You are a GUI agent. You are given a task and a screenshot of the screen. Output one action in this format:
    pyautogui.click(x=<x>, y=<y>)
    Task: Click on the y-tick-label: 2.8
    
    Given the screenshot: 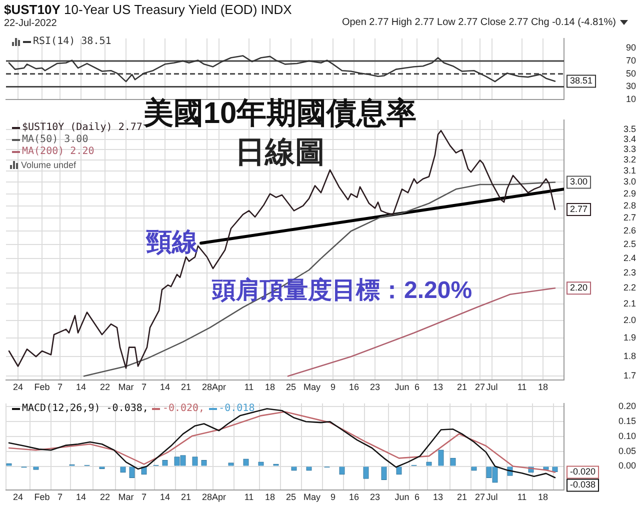 What is the action you would take?
    pyautogui.click(x=629, y=205)
    